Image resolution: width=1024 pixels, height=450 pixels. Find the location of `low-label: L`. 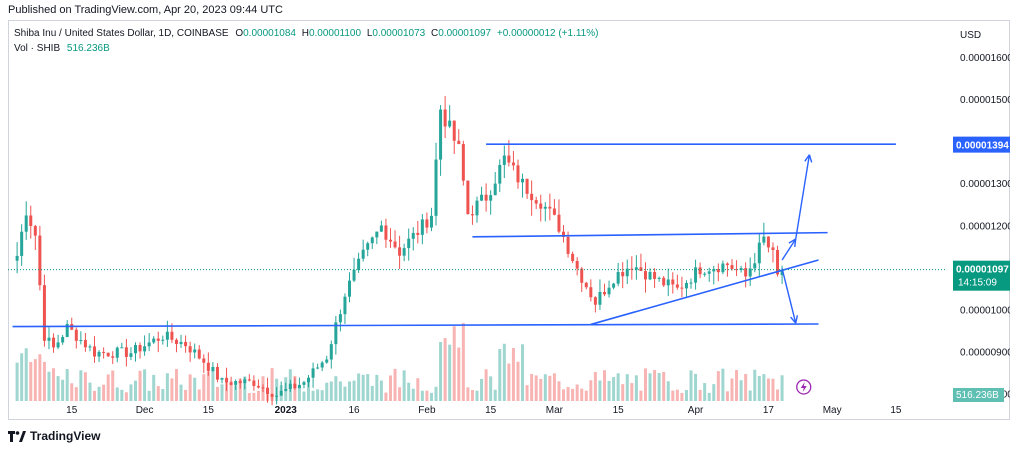

low-label: L is located at coordinates (369, 33).